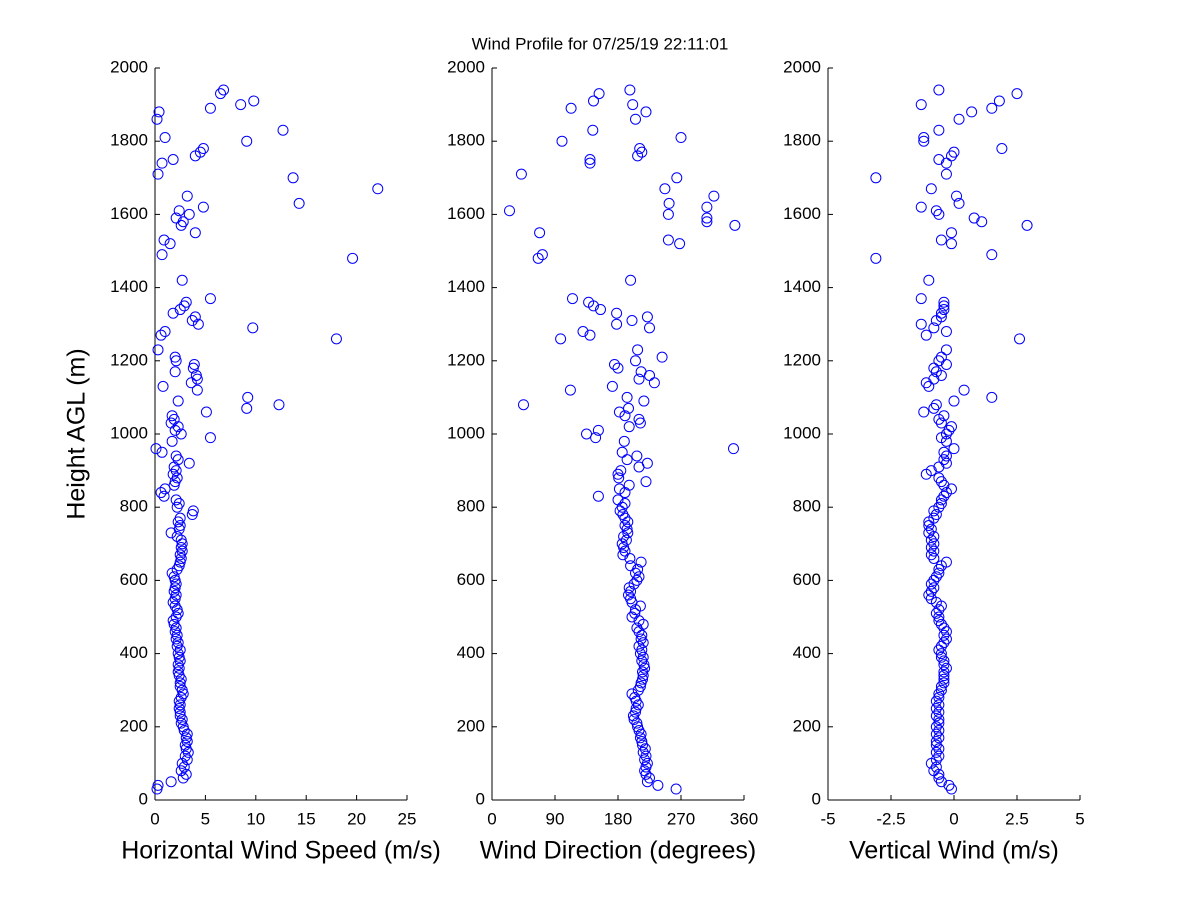 This screenshot has width=1200, height=900. I want to click on x-tick-label: 10, so click(255, 818).